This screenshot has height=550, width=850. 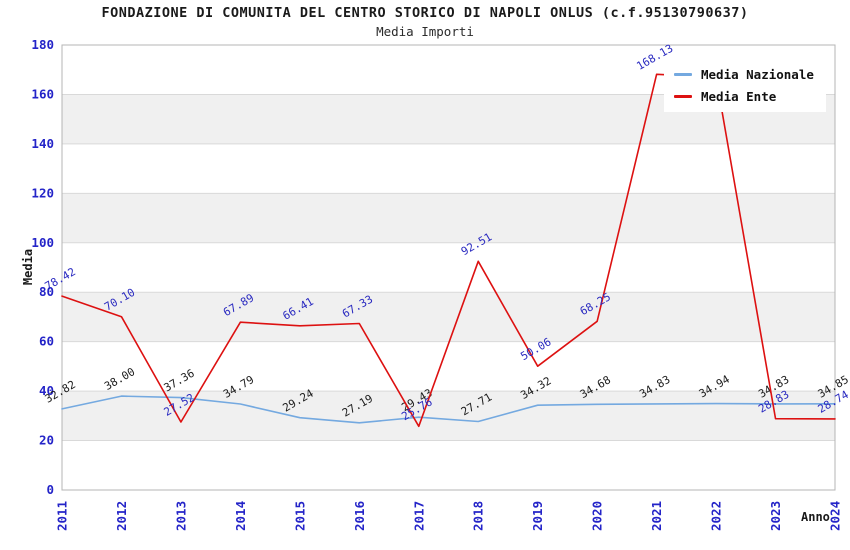 I want to click on x-tick-label: 2013, so click(x=180, y=516).